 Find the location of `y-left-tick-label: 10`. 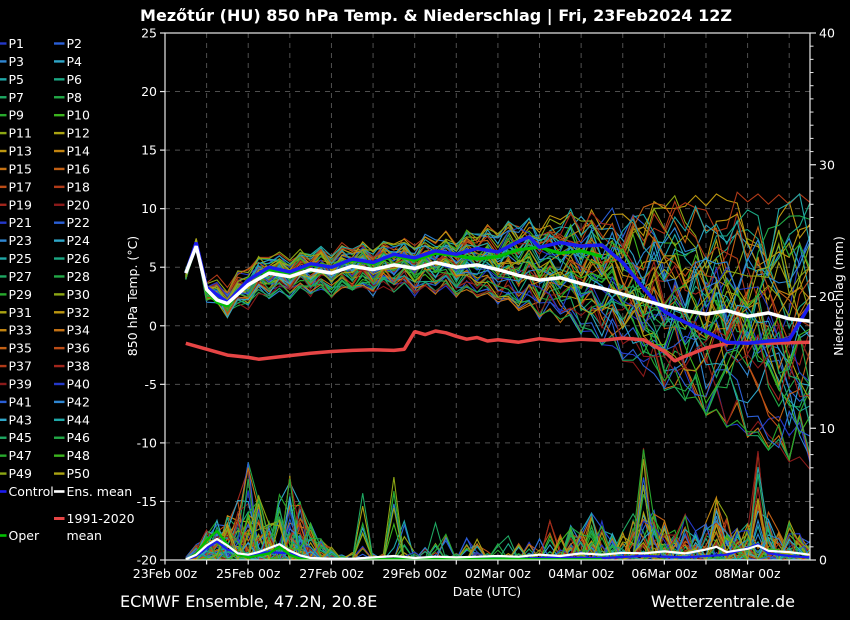

y-left-tick-label: 10 is located at coordinates (149, 208).